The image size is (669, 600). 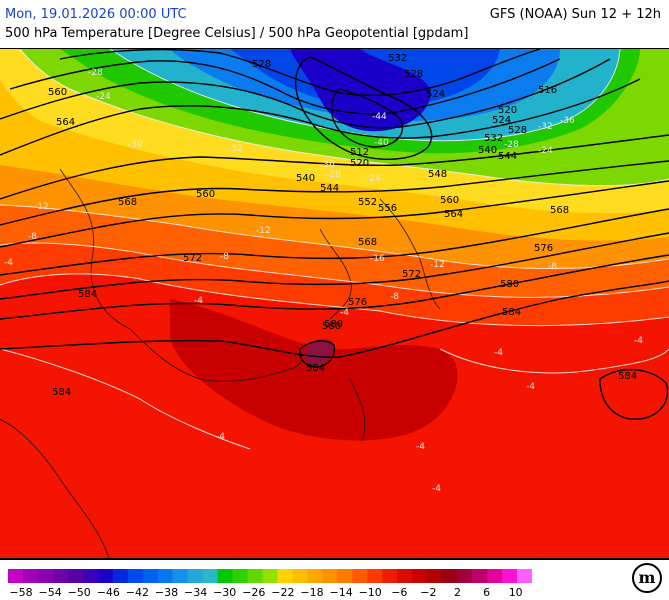 I want to click on temperature-label: -30, so click(x=135, y=145).